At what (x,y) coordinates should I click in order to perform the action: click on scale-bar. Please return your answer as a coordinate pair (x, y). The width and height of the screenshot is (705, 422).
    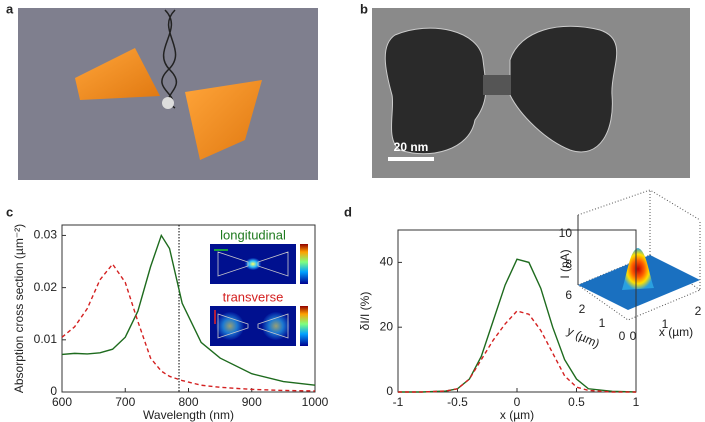
    Looking at the image, I should click on (411, 159).